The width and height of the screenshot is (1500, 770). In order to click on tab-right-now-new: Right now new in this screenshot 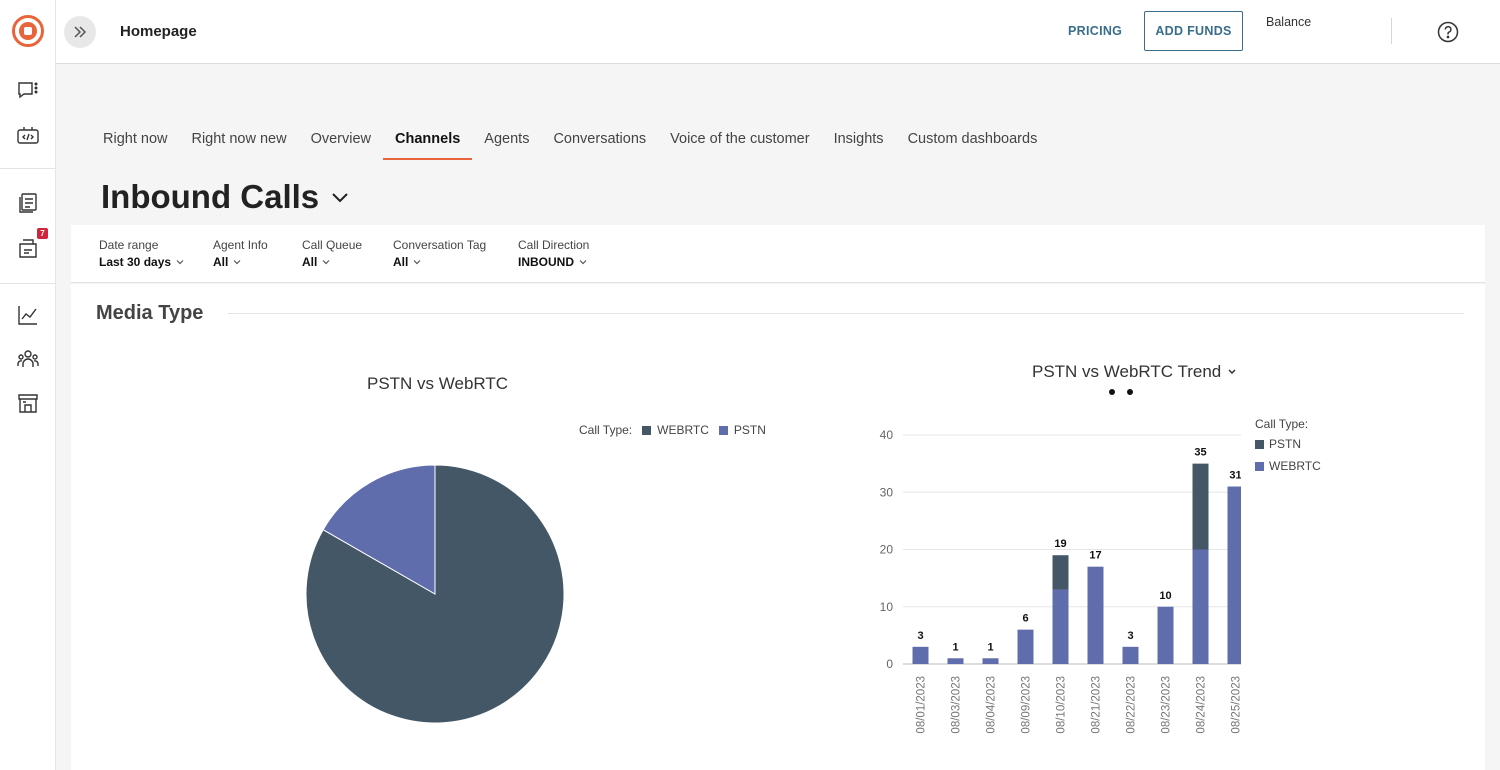, I will do `click(239, 139)`.